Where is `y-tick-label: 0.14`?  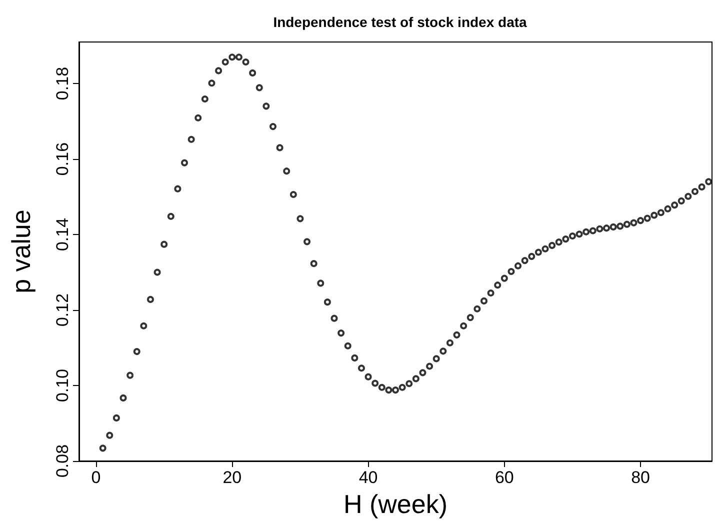 y-tick-label: 0.14 is located at coordinates (62, 235).